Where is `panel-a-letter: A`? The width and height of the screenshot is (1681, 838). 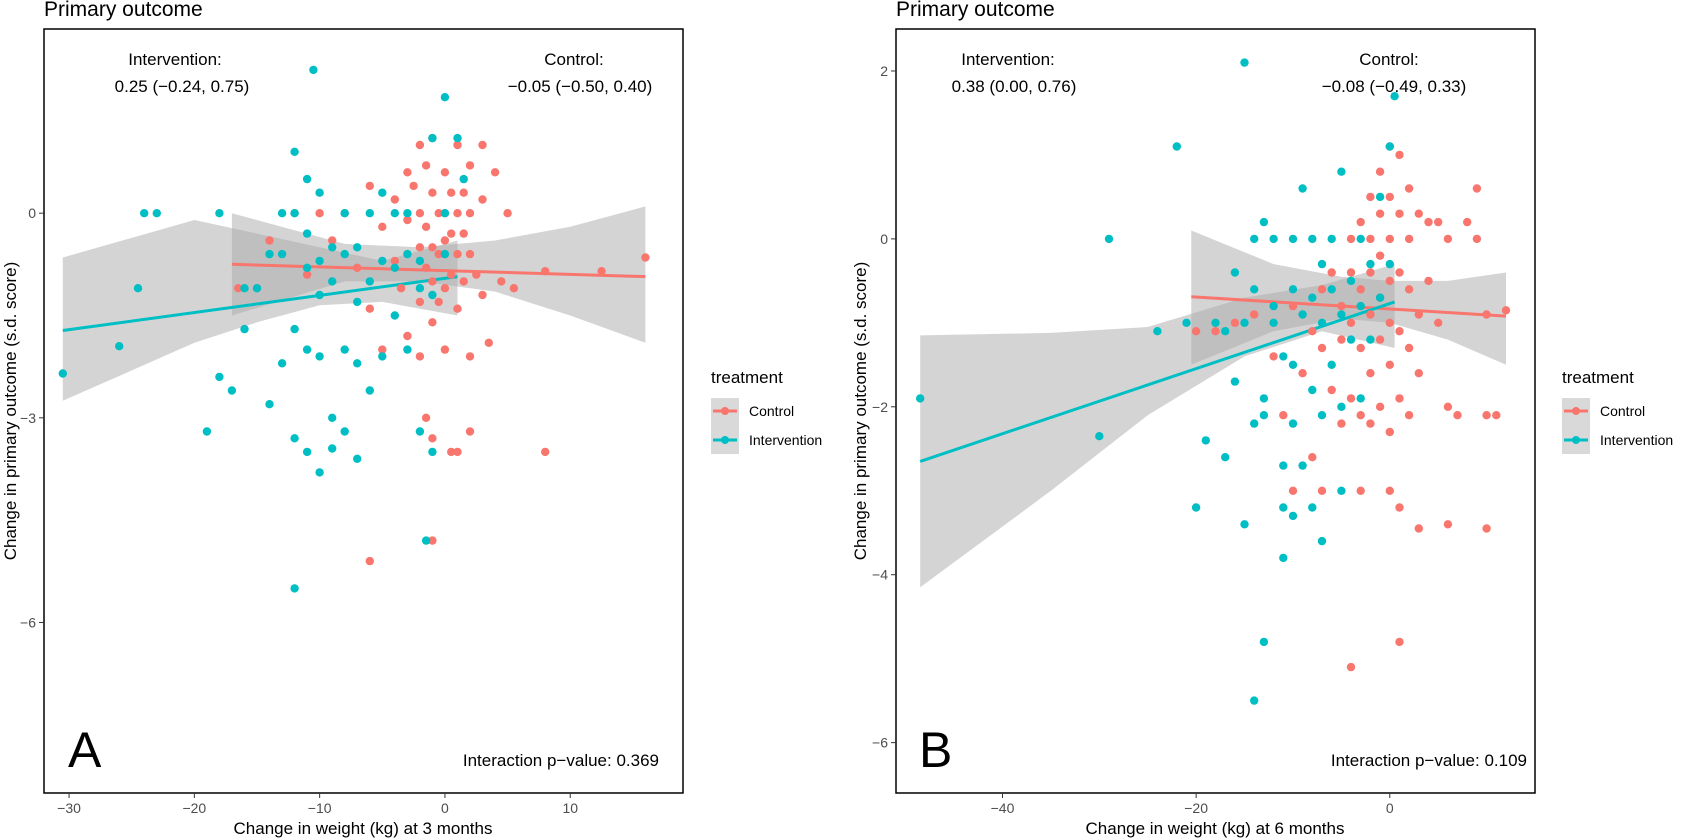
panel-a-letter: A is located at coordinates (85, 750).